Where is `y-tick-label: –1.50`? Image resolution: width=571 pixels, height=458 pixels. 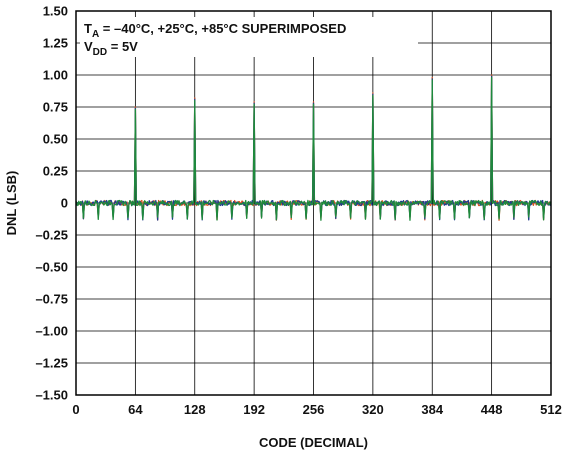 y-tick-label: –1.50 is located at coordinates (51, 395).